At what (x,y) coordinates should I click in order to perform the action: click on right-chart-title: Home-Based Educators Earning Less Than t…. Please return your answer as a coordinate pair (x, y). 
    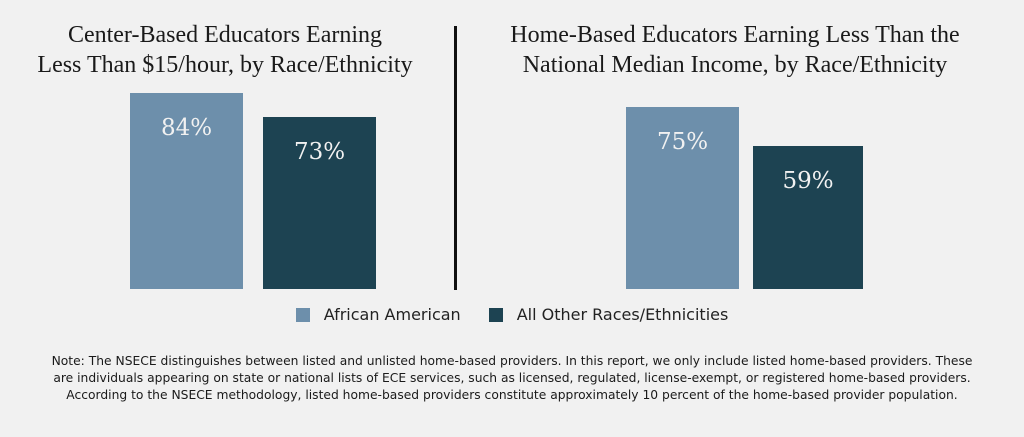
    Looking at the image, I should click on (735, 50).